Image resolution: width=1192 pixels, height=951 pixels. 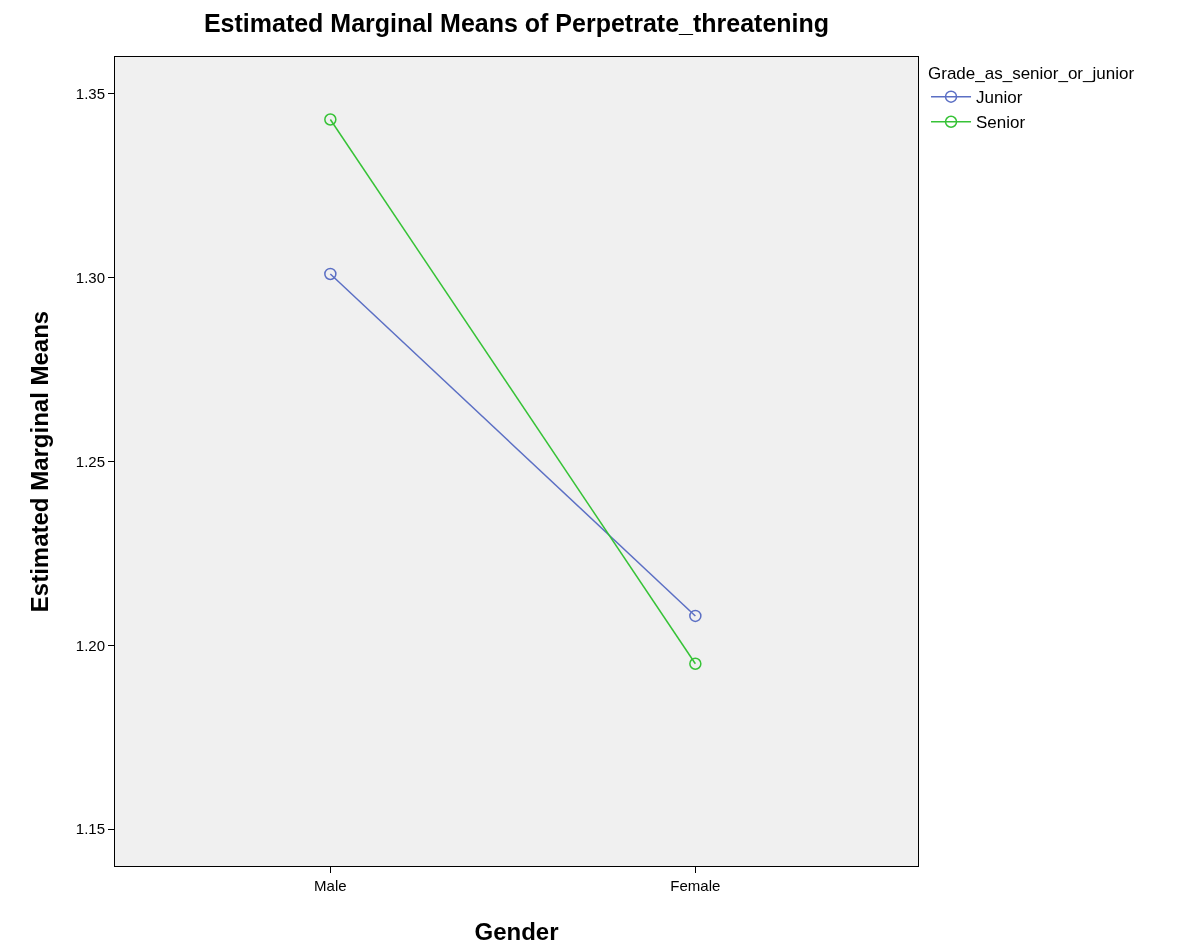 What do you see at coordinates (90, 645) in the screenshot?
I see `y-tick-label: 1.20` at bounding box center [90, 645].